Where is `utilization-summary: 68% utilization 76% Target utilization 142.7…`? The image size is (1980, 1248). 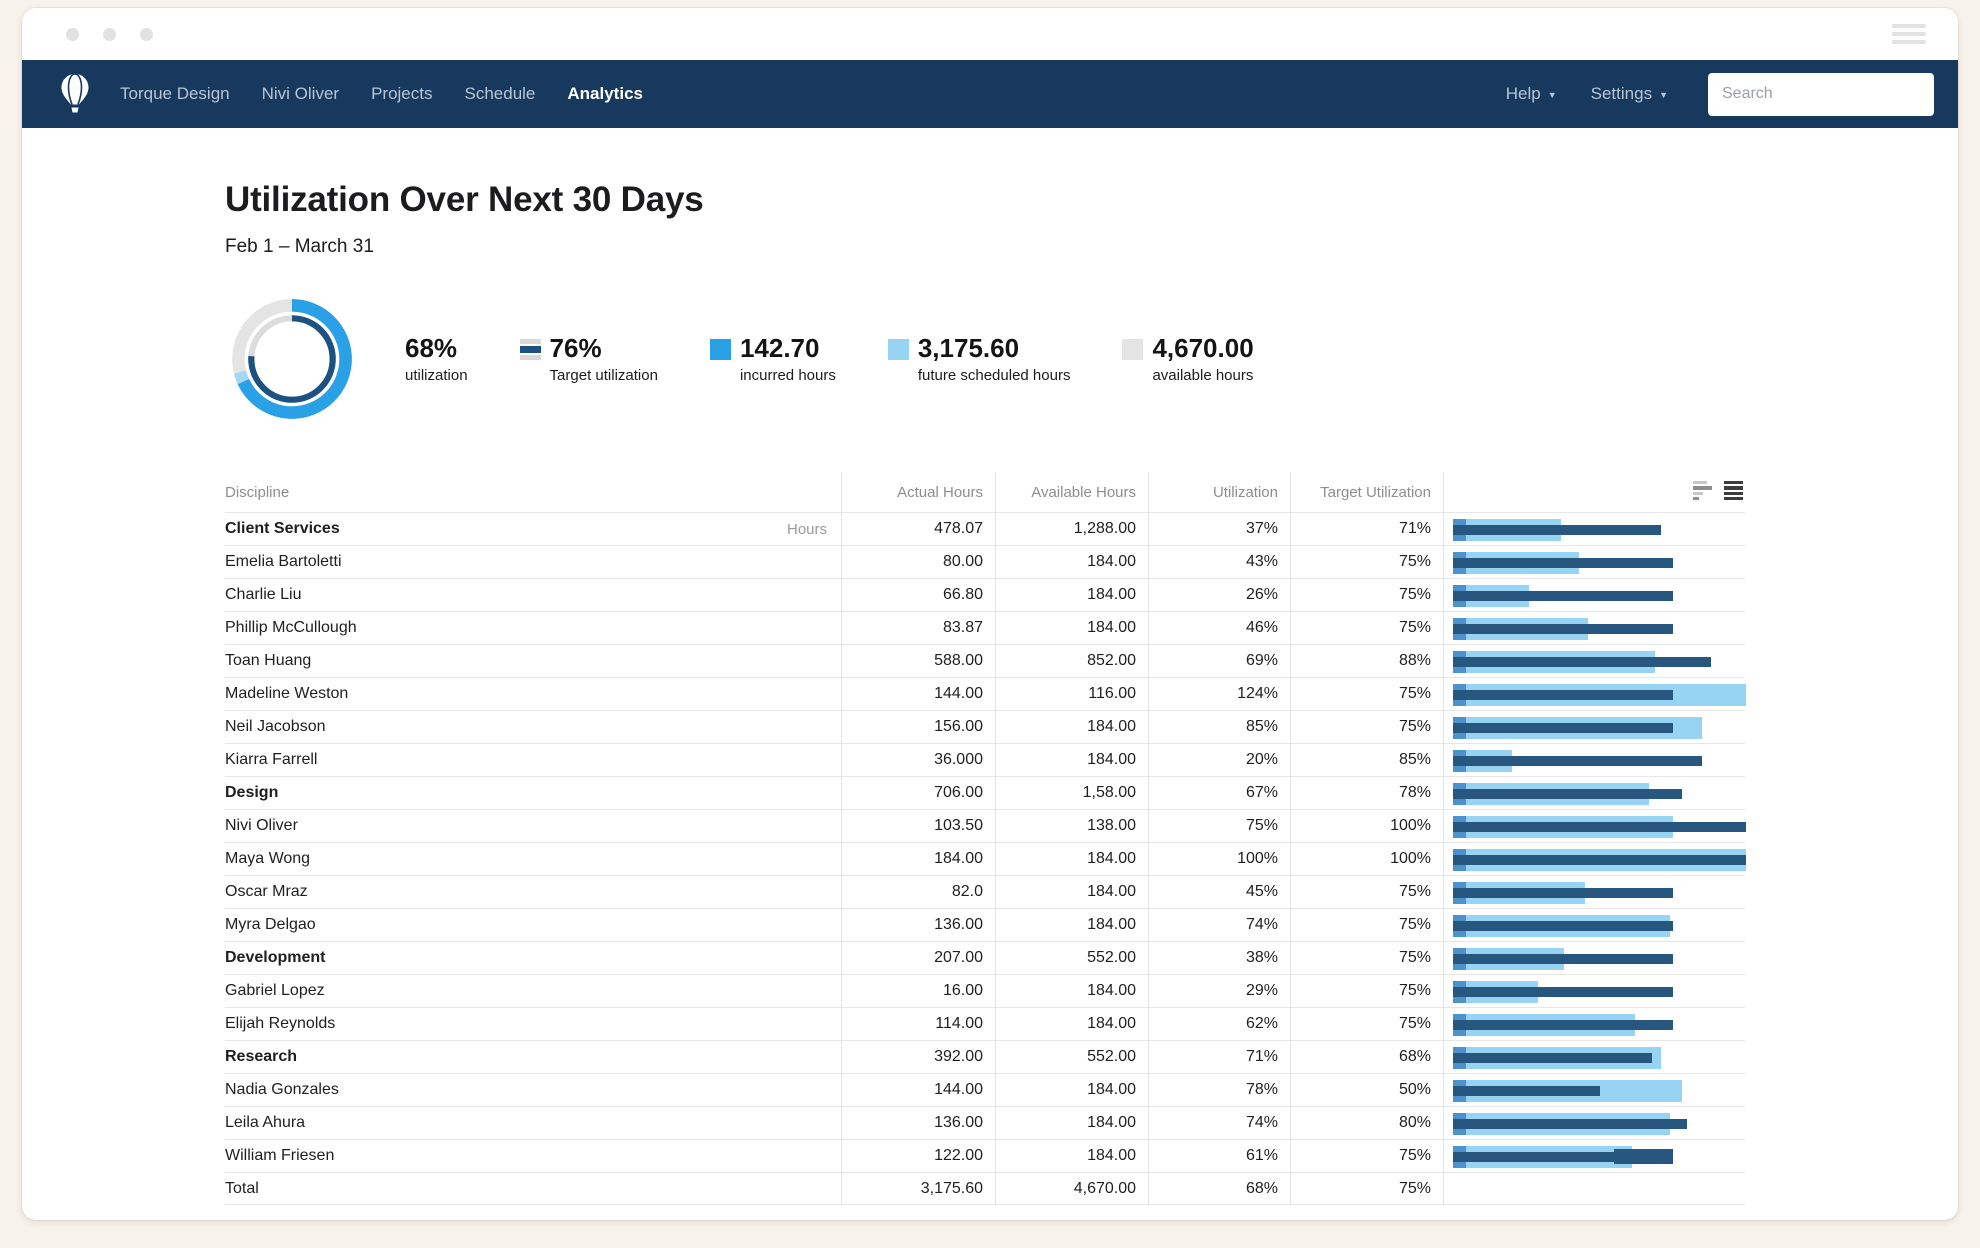
utilization-summary: 68% utilization 76% Target utilization 142.7… is located at coordinates (990, 359).